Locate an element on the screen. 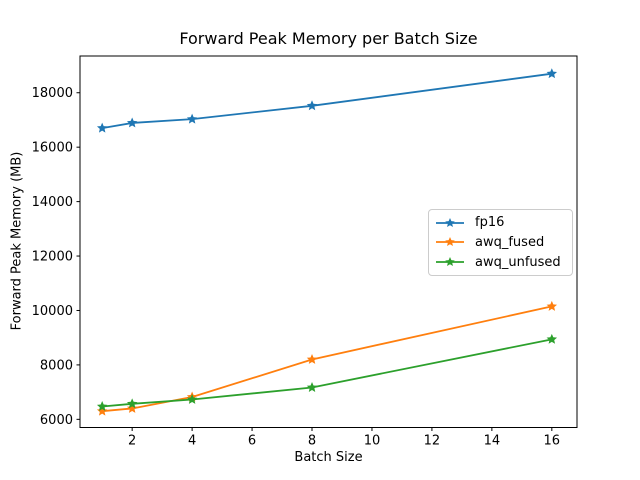  y-tick-label: 14000 is located at coordinates (52, 202).